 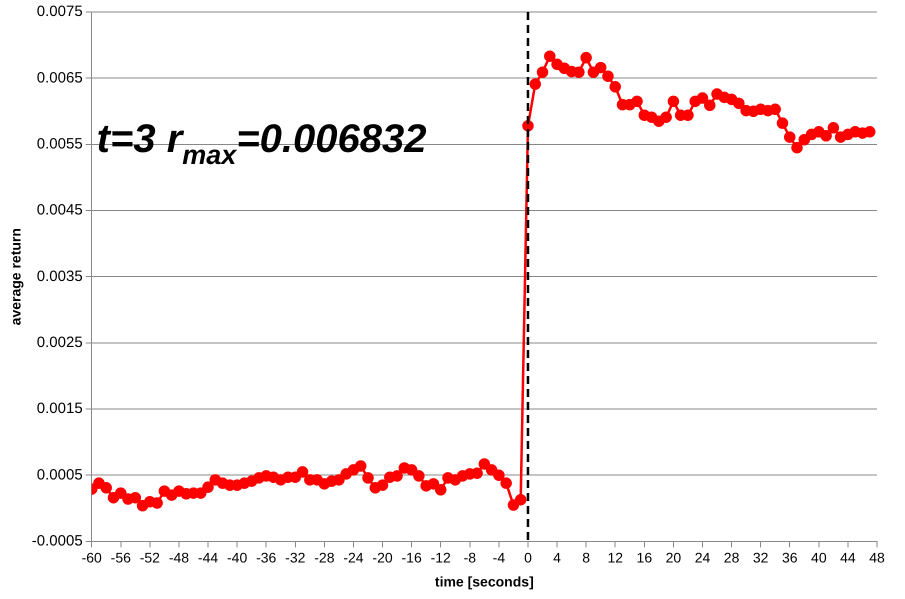 What do you see at coordinates (674, 558) in the screenshot?
I see `x-tick-label: 20` at bounding box center [674, 558].